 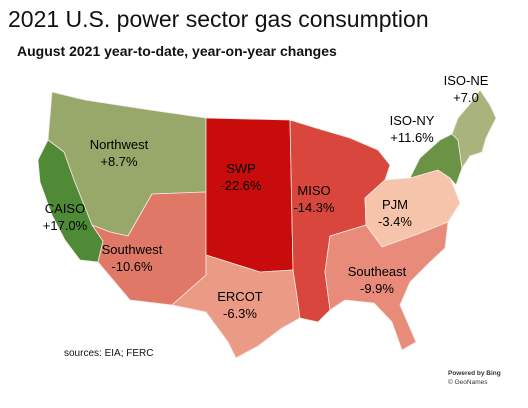 What do you see at coordinates (119, 153) in the screenshot?
I see `label-northwest: Northwest +8.7%` at bounding box center [119, 153].